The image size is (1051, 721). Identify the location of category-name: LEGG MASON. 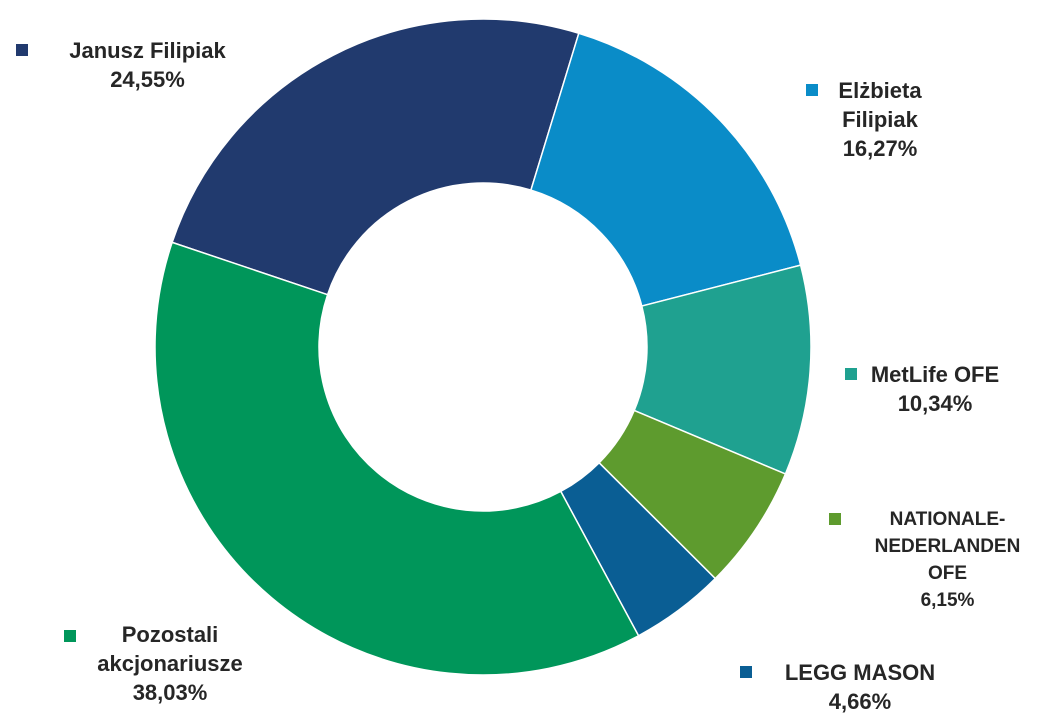
(860, 672).